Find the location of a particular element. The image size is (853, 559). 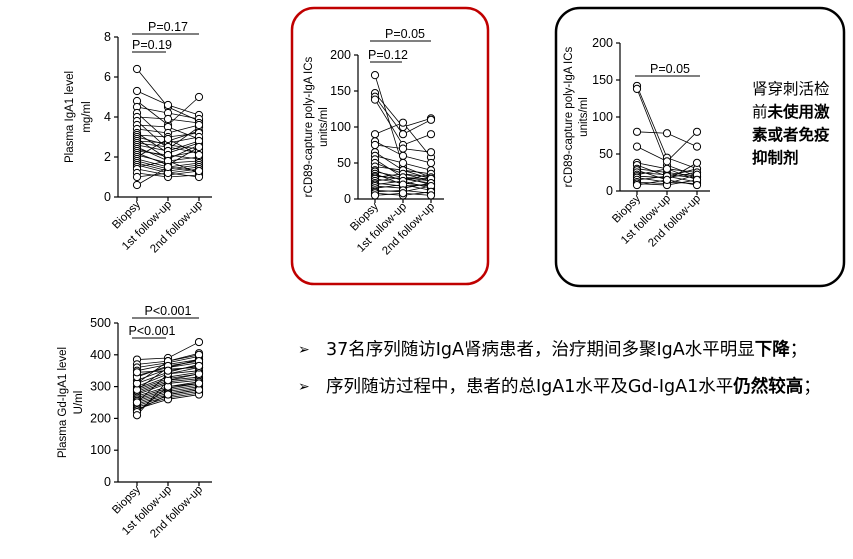

note-normal-text: 肾穿刺活检前 is located at coordinates (791, 100).